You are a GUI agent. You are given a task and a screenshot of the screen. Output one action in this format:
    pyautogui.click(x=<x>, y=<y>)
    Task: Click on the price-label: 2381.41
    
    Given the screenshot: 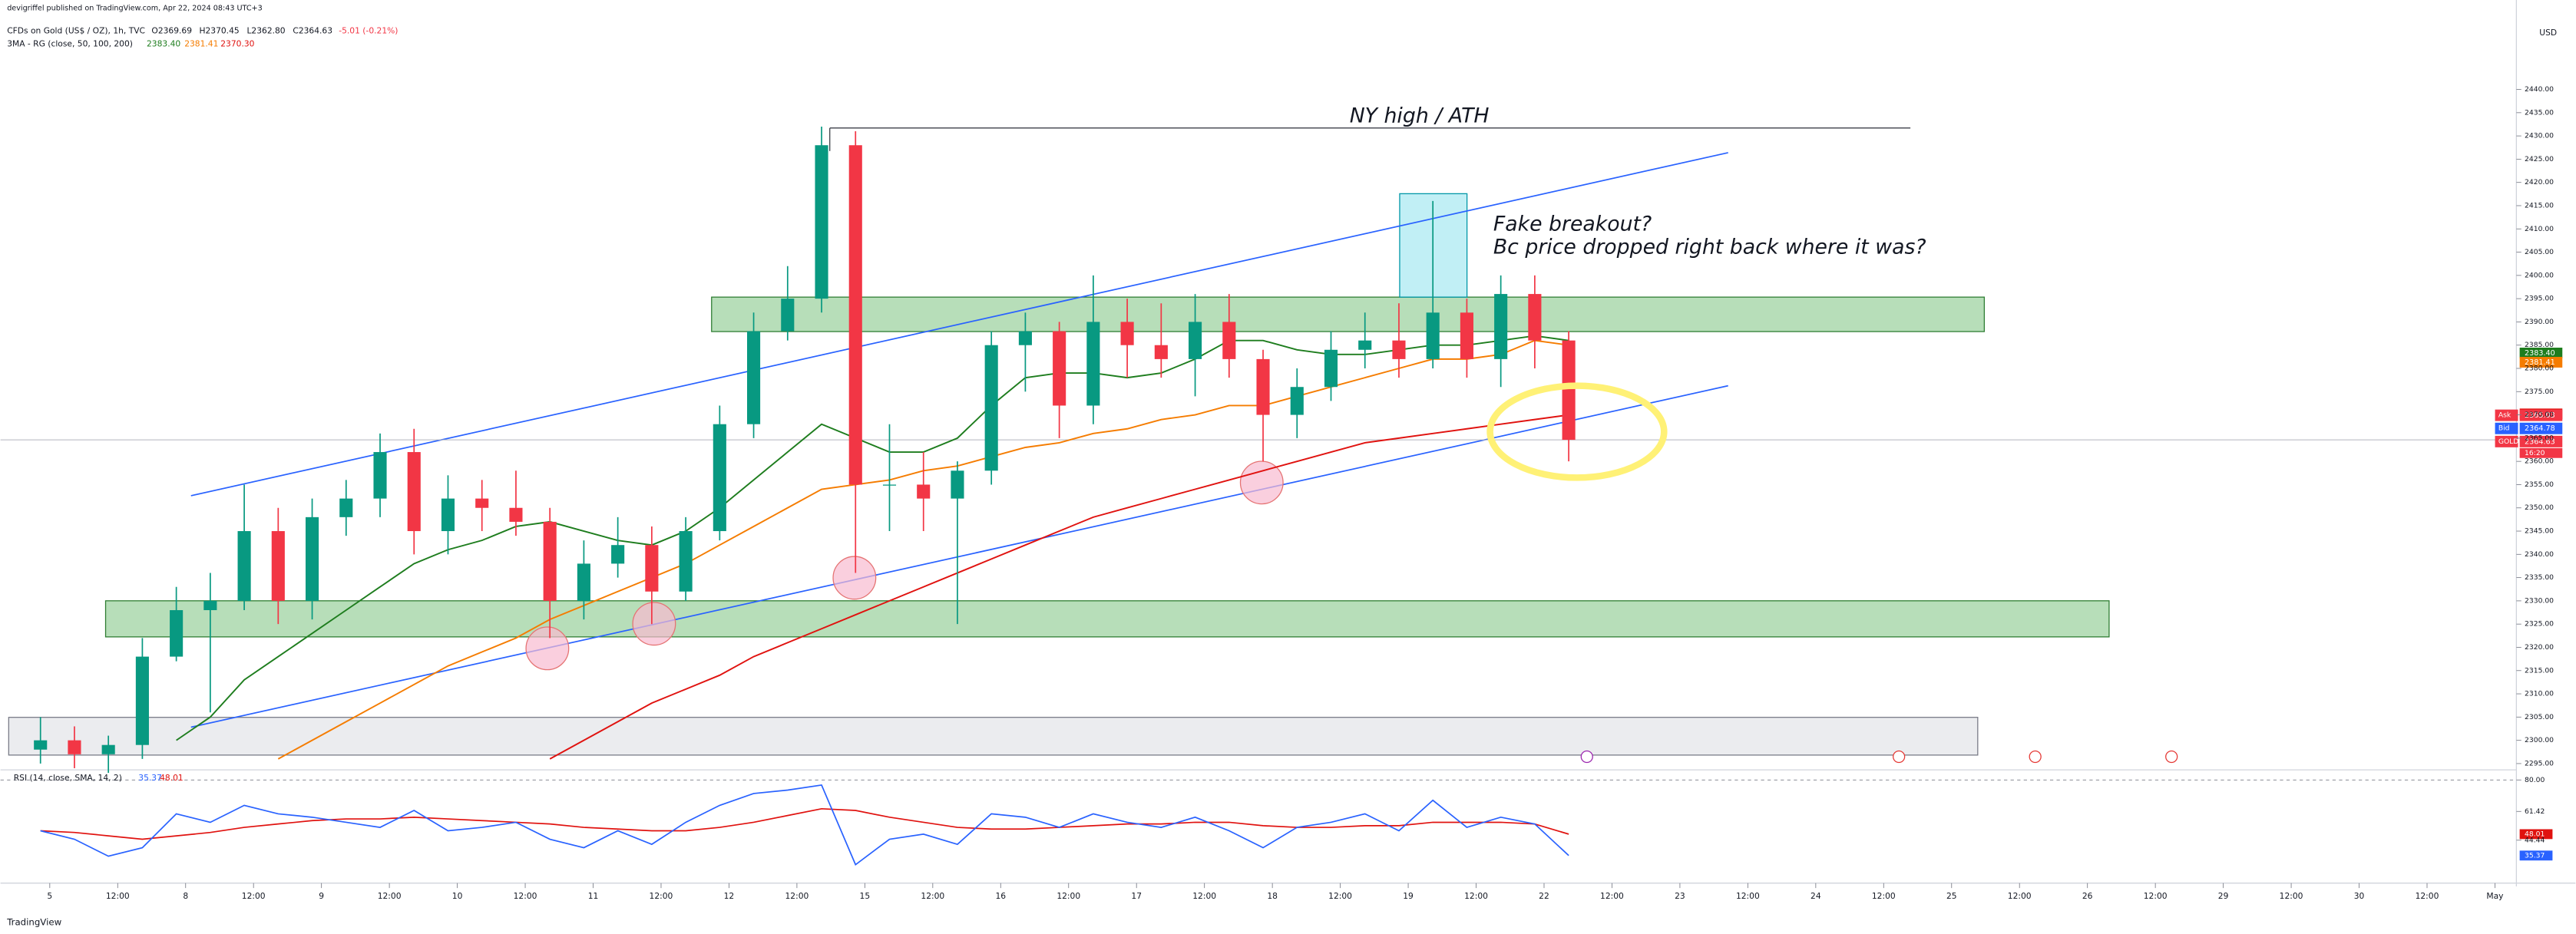 What is the action you would take?
    pyautogui.click(x=2540, y=362)
    